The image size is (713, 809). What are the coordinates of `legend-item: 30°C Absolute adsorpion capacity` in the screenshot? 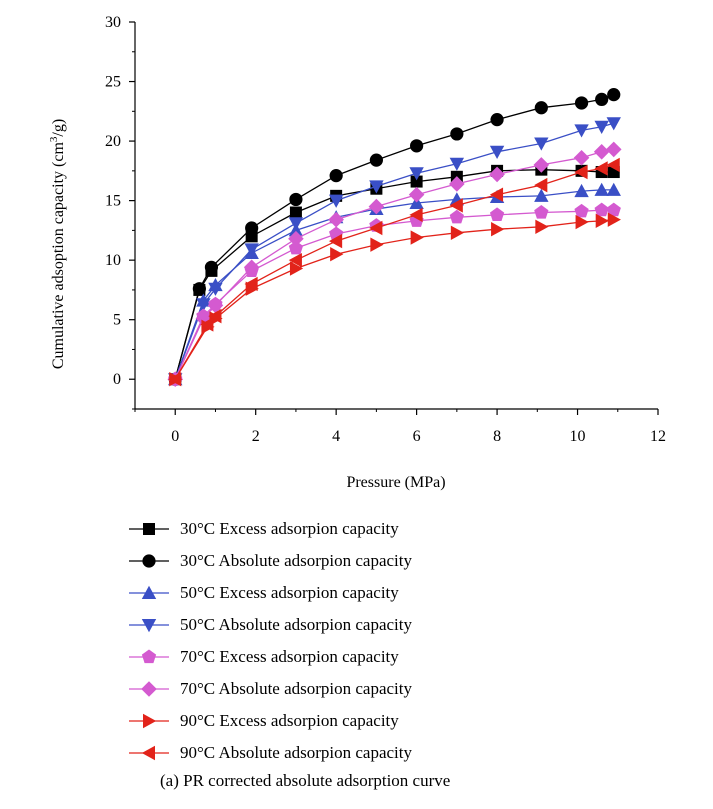 It's located at (270, 561).